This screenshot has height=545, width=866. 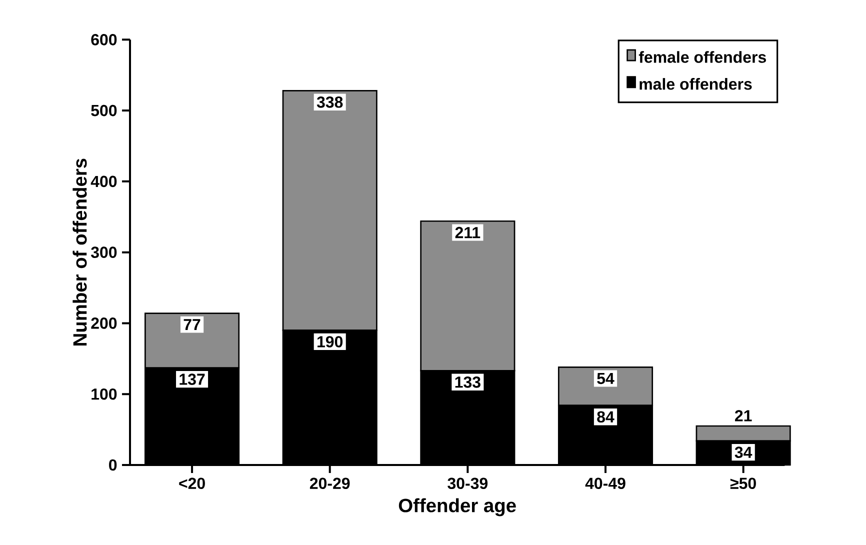 I want to click on y-tick-label: 200, so click(x=104, y=323).